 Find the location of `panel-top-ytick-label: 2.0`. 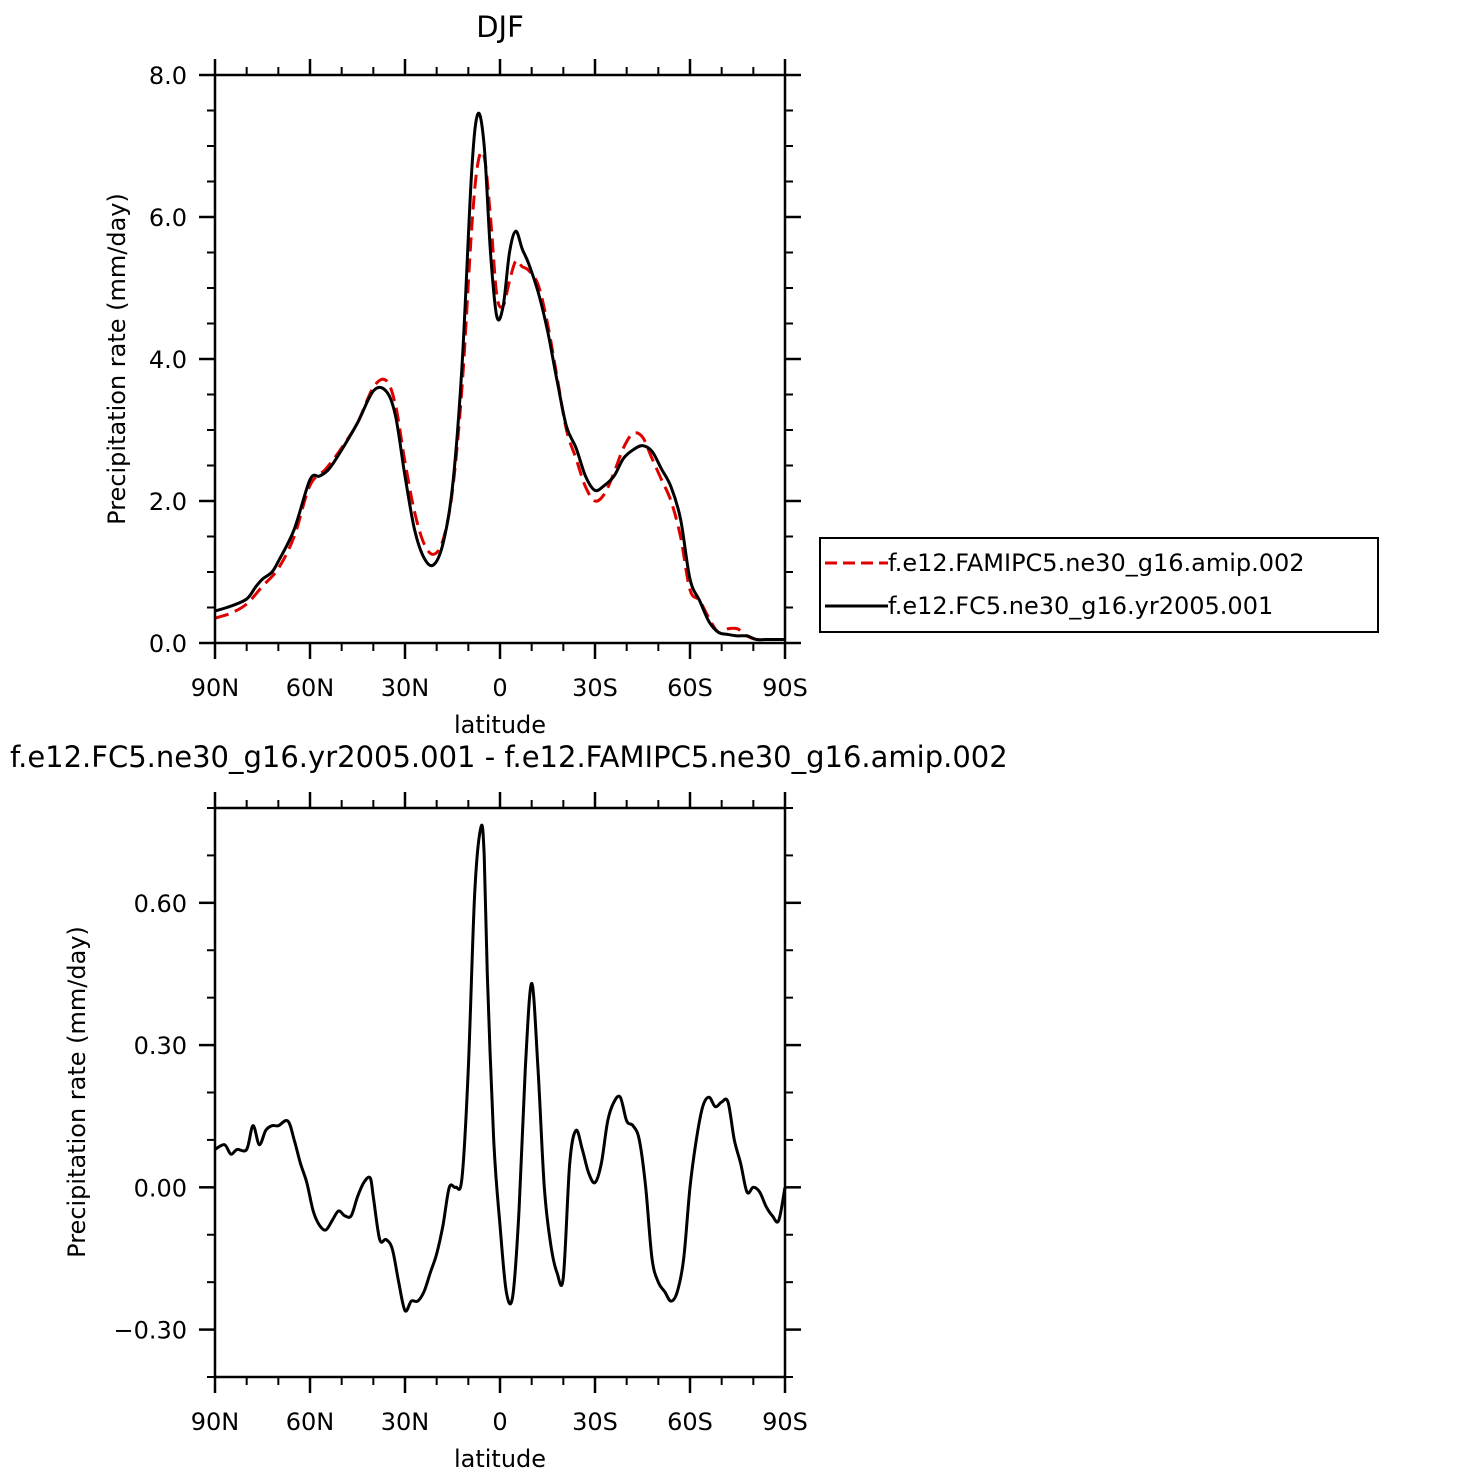

panel-top-ytick-label: 2.0 is located at coordinates (168, 502).